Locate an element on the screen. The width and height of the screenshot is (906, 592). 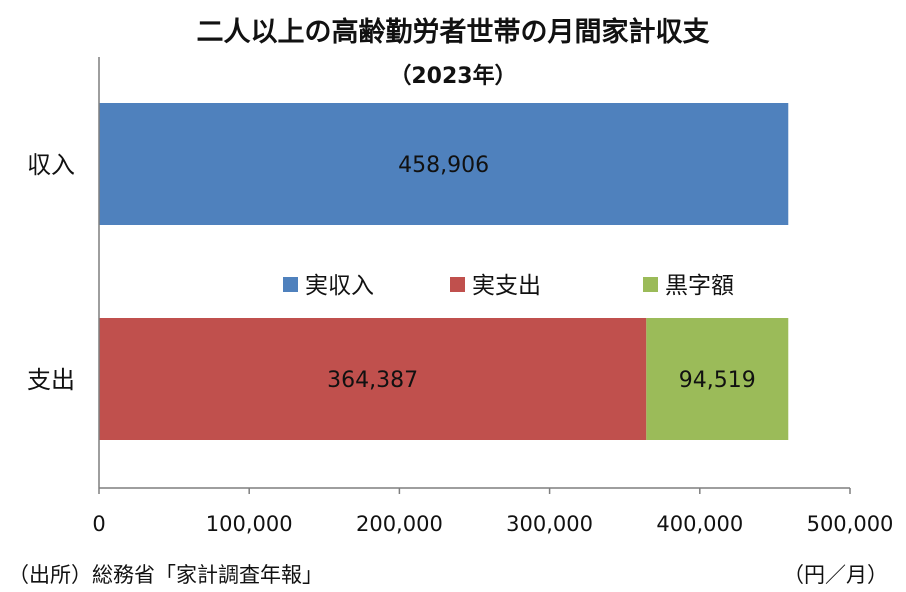
legend-label: 実支出 is located at coordinates (506, 286).